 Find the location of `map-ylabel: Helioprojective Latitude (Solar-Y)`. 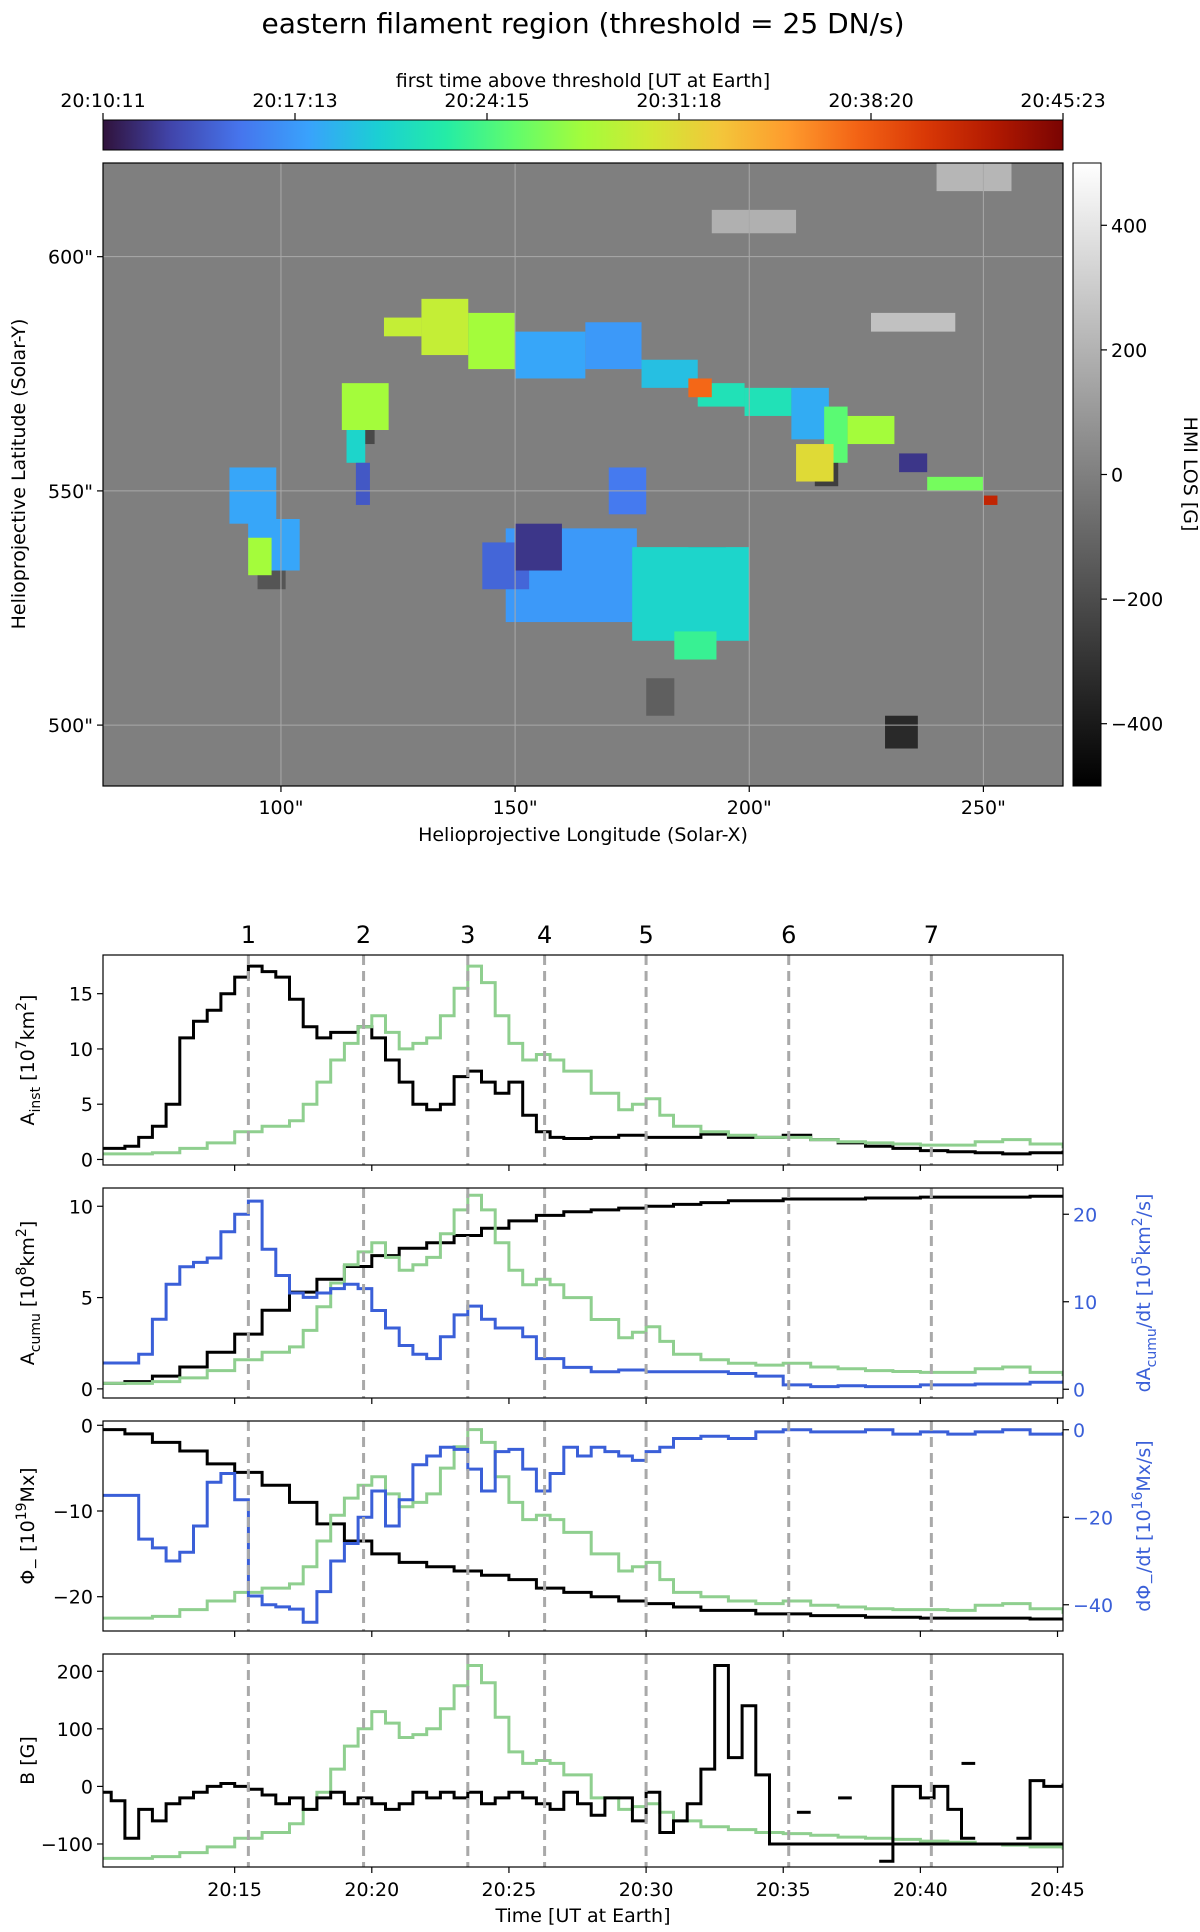

map-ylabel: Helioprojective Latitude (Solar-Y) is located at coordinates (19, 474).